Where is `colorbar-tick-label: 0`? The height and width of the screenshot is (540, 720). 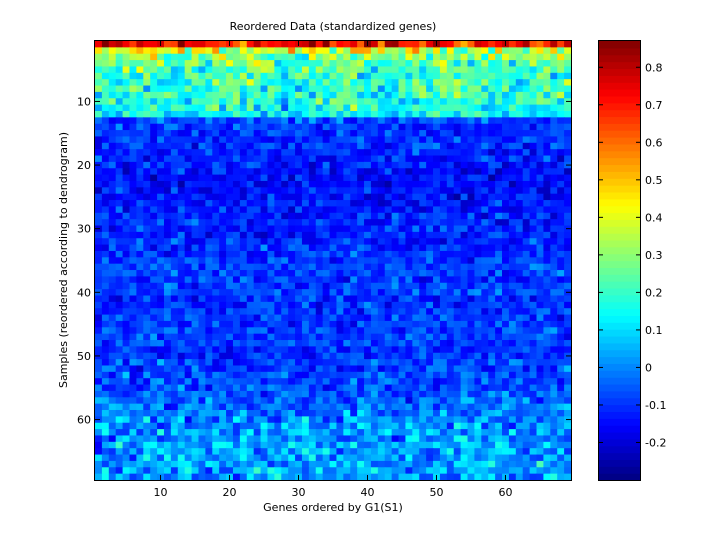
colorbar-tick-label: 0 is located at coordinates (648, 367).